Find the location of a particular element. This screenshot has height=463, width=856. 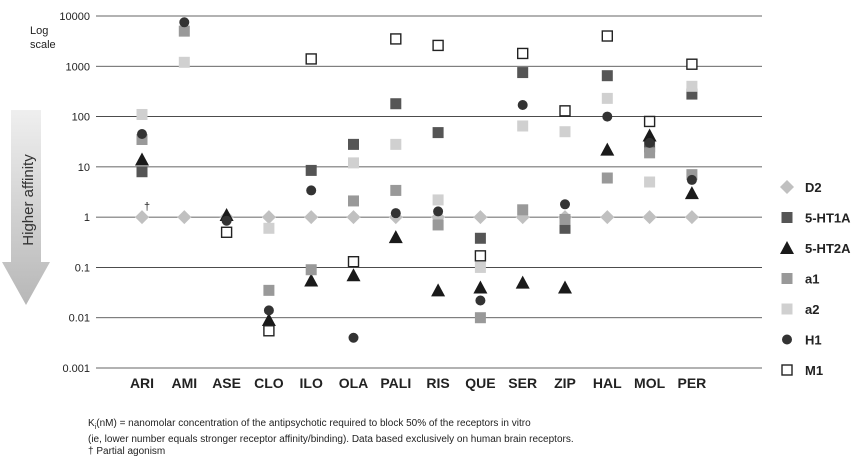

x-tick-label: CLO is located at coordinates (269, 383).